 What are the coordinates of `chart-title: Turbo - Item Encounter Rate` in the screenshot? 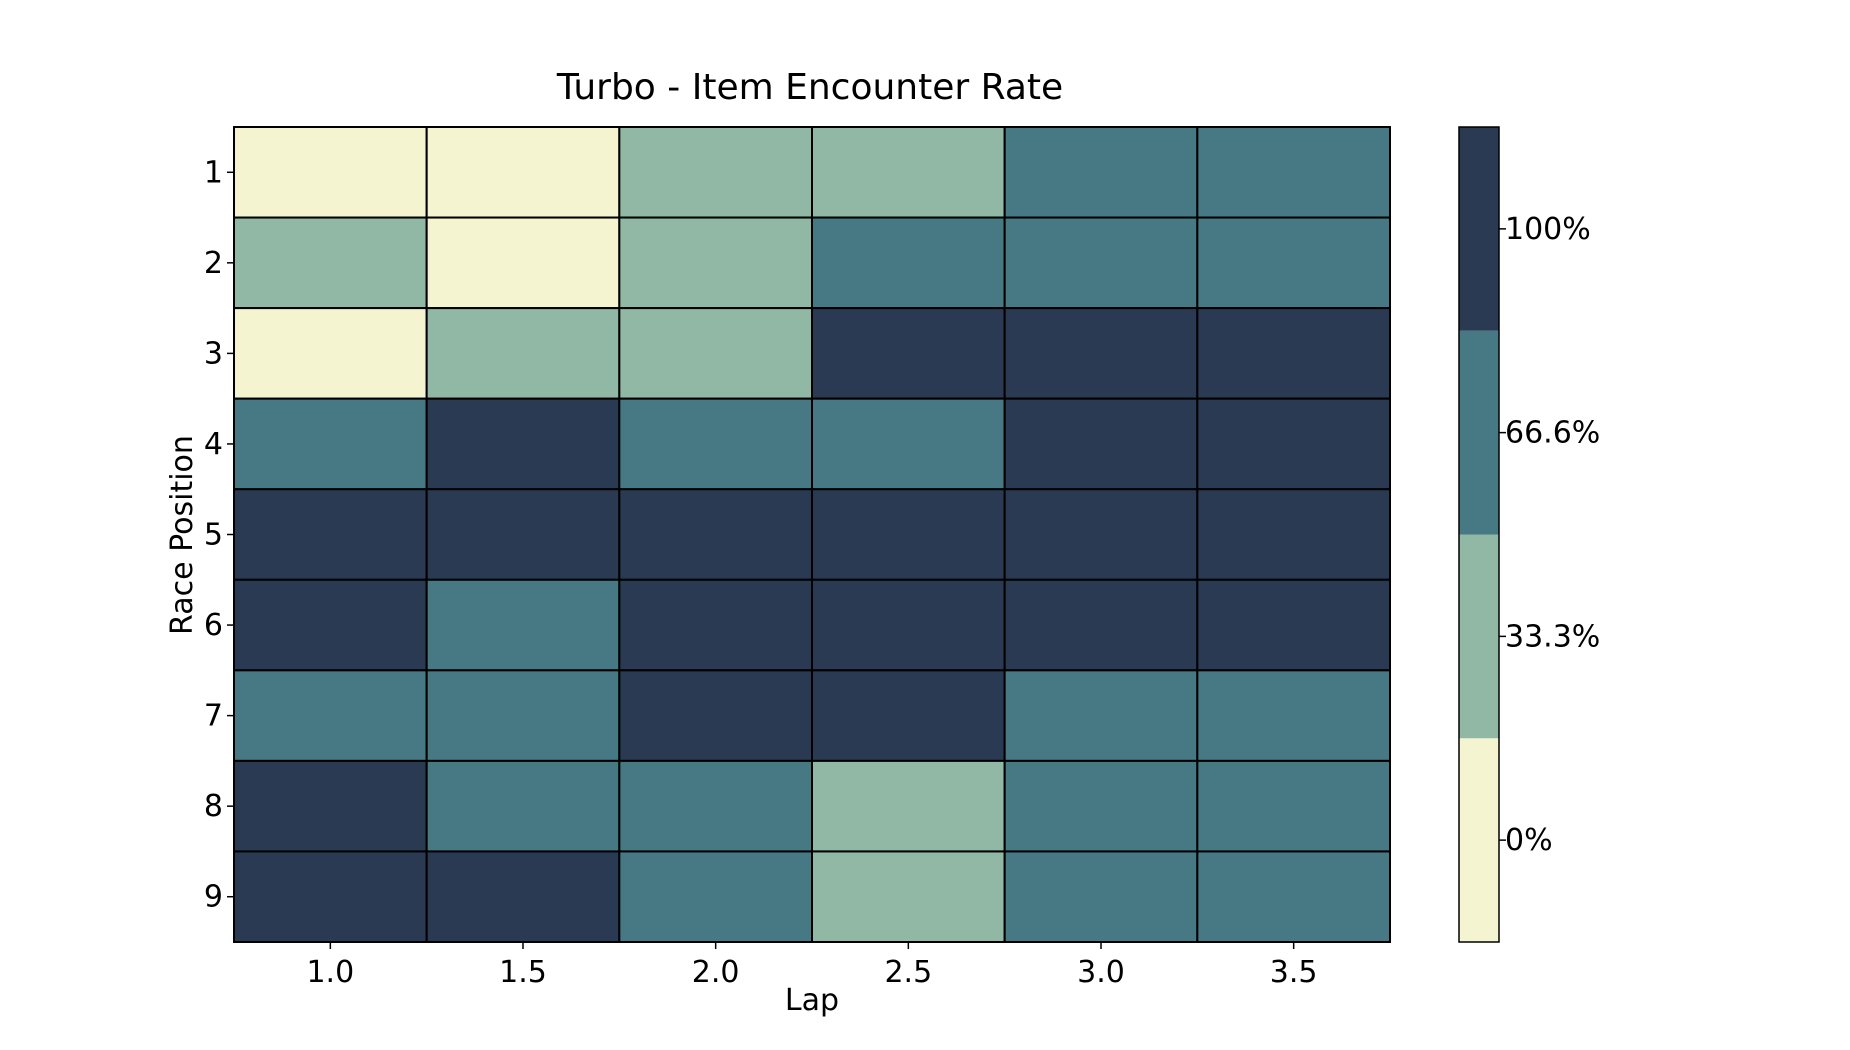 It's located at (809, 87).